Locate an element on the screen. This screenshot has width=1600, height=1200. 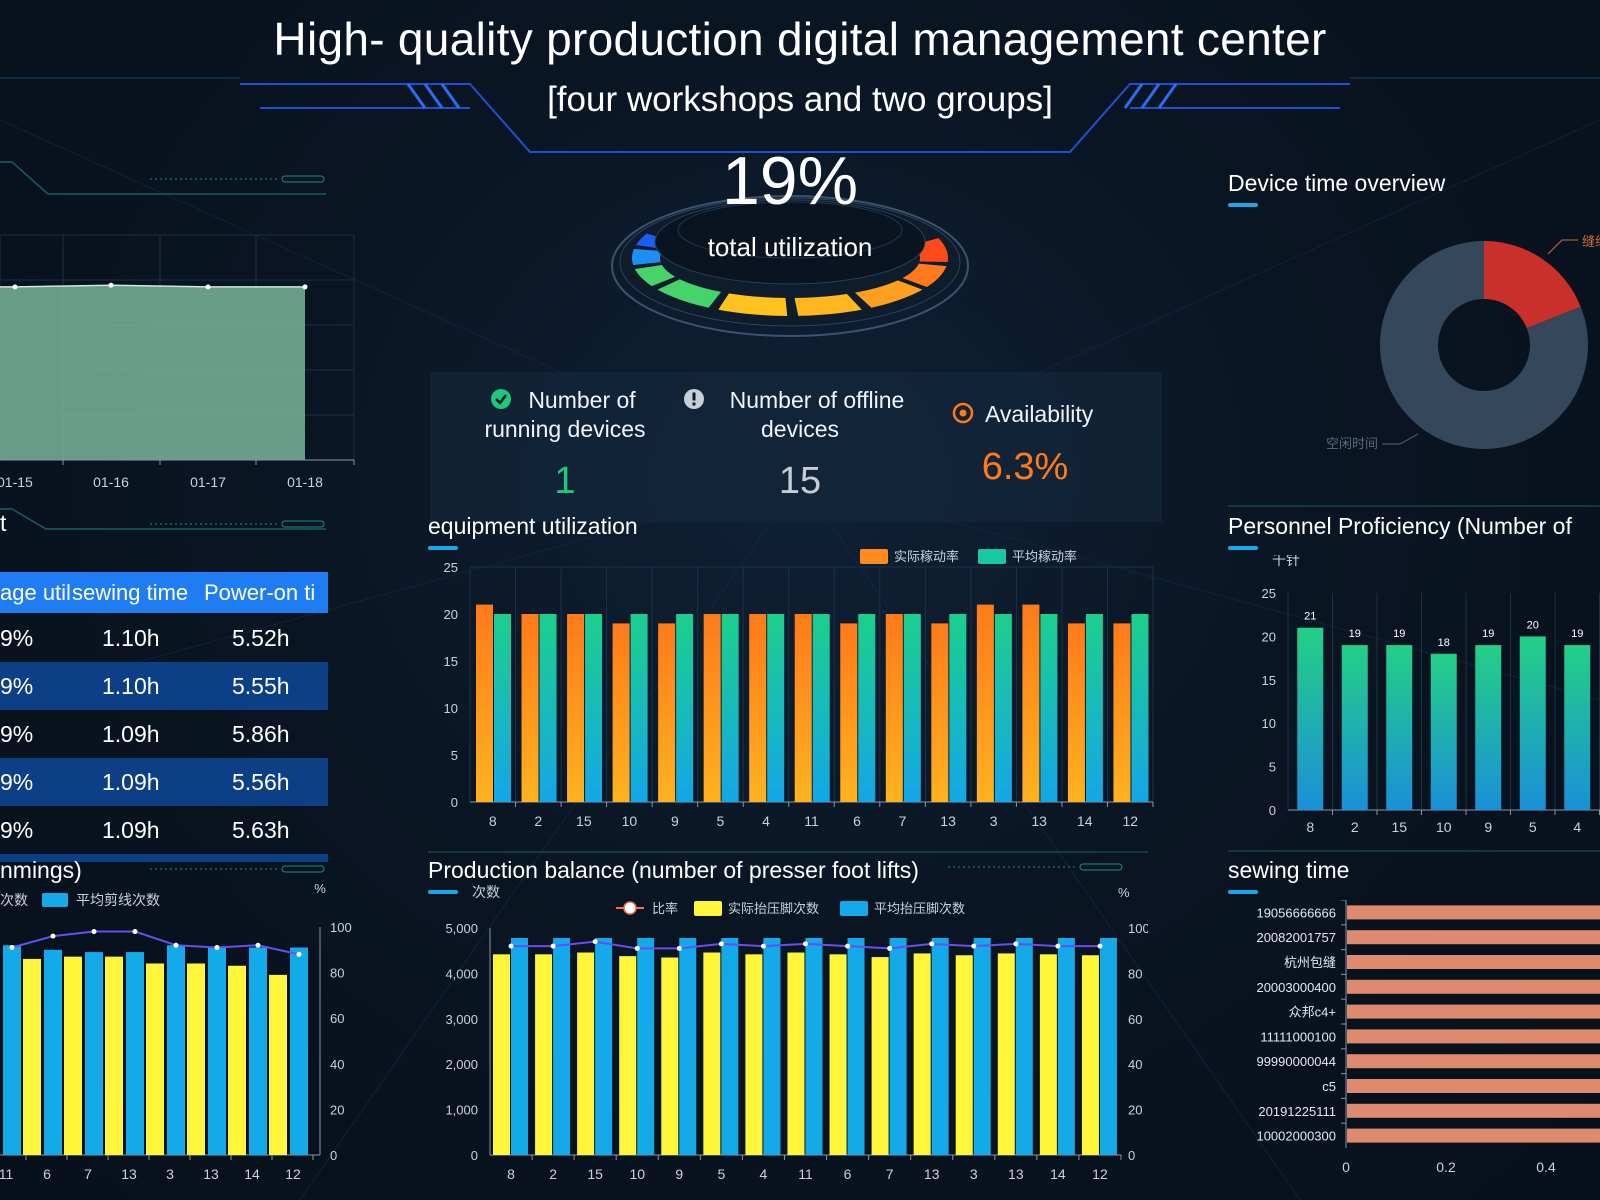
x-tick-label: 15 is located at coordinates (584, 821).